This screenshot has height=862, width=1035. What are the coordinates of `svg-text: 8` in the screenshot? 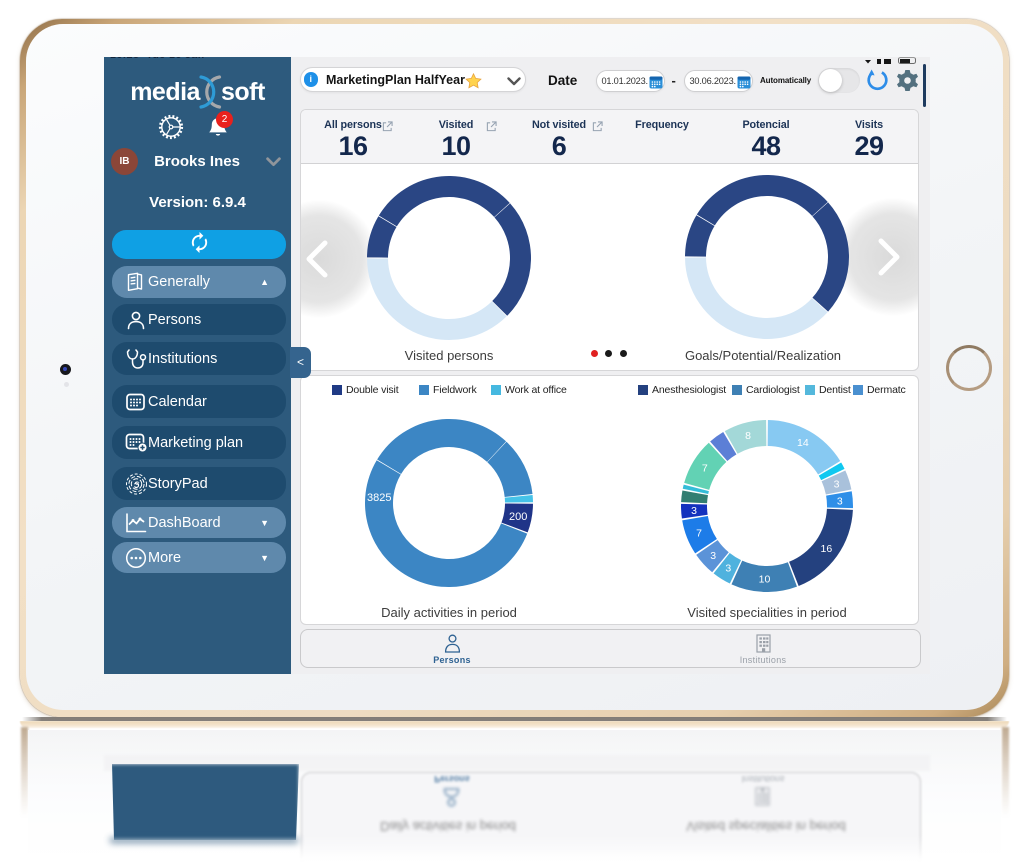 It's located at (748, 436).